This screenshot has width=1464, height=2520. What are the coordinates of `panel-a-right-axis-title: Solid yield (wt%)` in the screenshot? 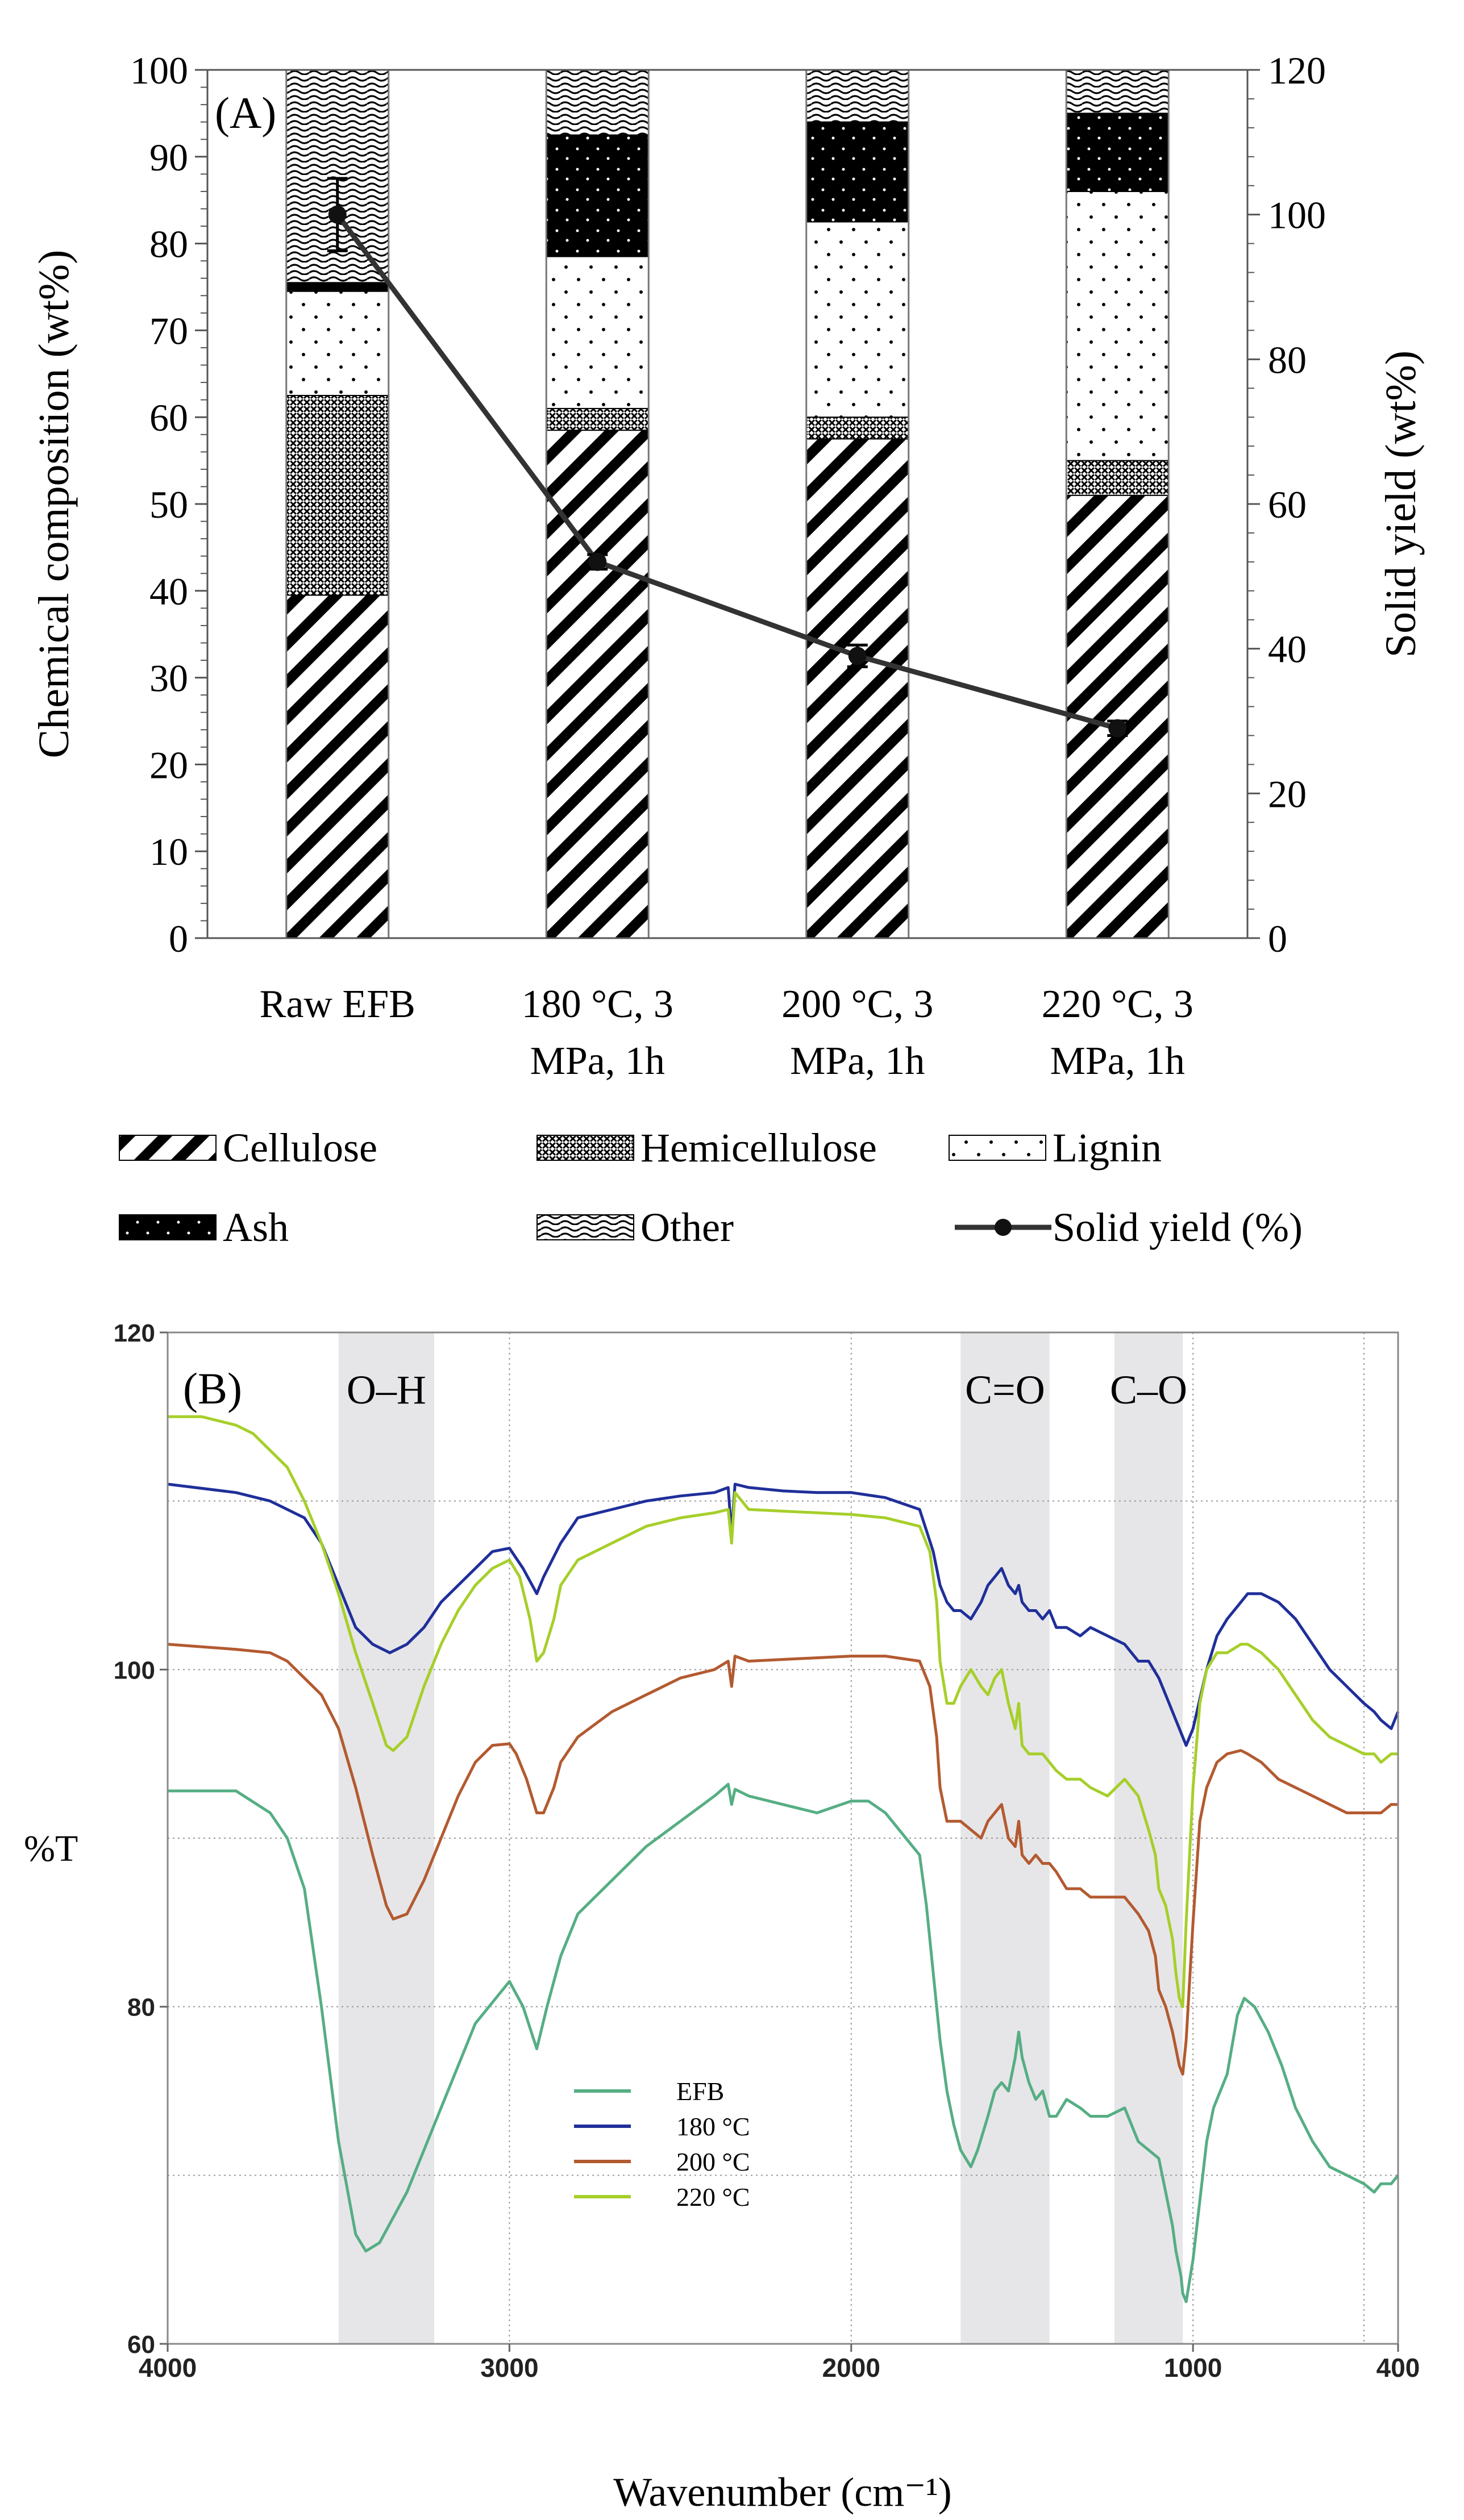 It's located at (1401, 504).